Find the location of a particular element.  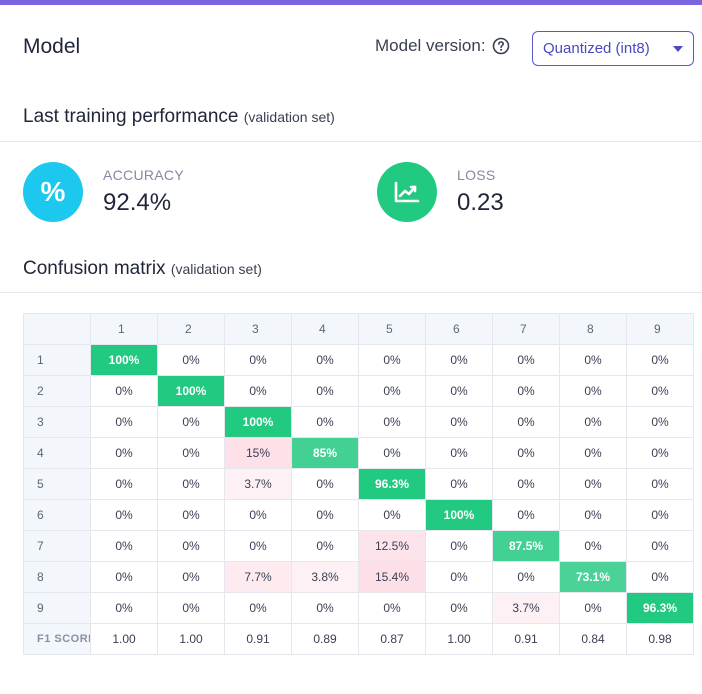

help-icon is located at coordinates (501, 46).